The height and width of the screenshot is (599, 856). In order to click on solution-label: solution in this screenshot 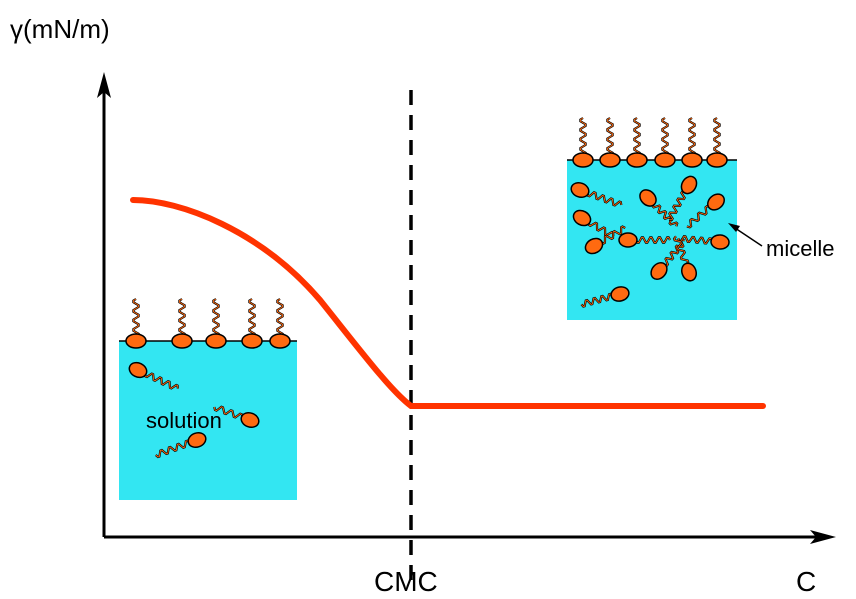, I will do `click(184, 420)`.